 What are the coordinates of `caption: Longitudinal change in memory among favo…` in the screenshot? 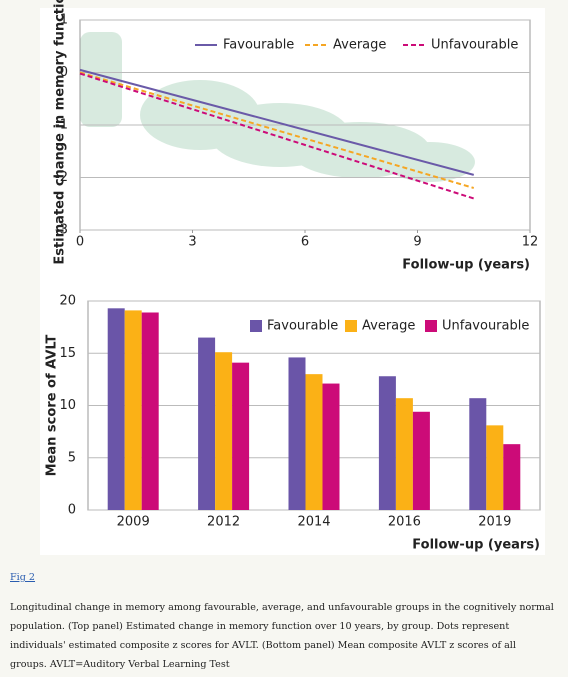 It's located at (282, 636).